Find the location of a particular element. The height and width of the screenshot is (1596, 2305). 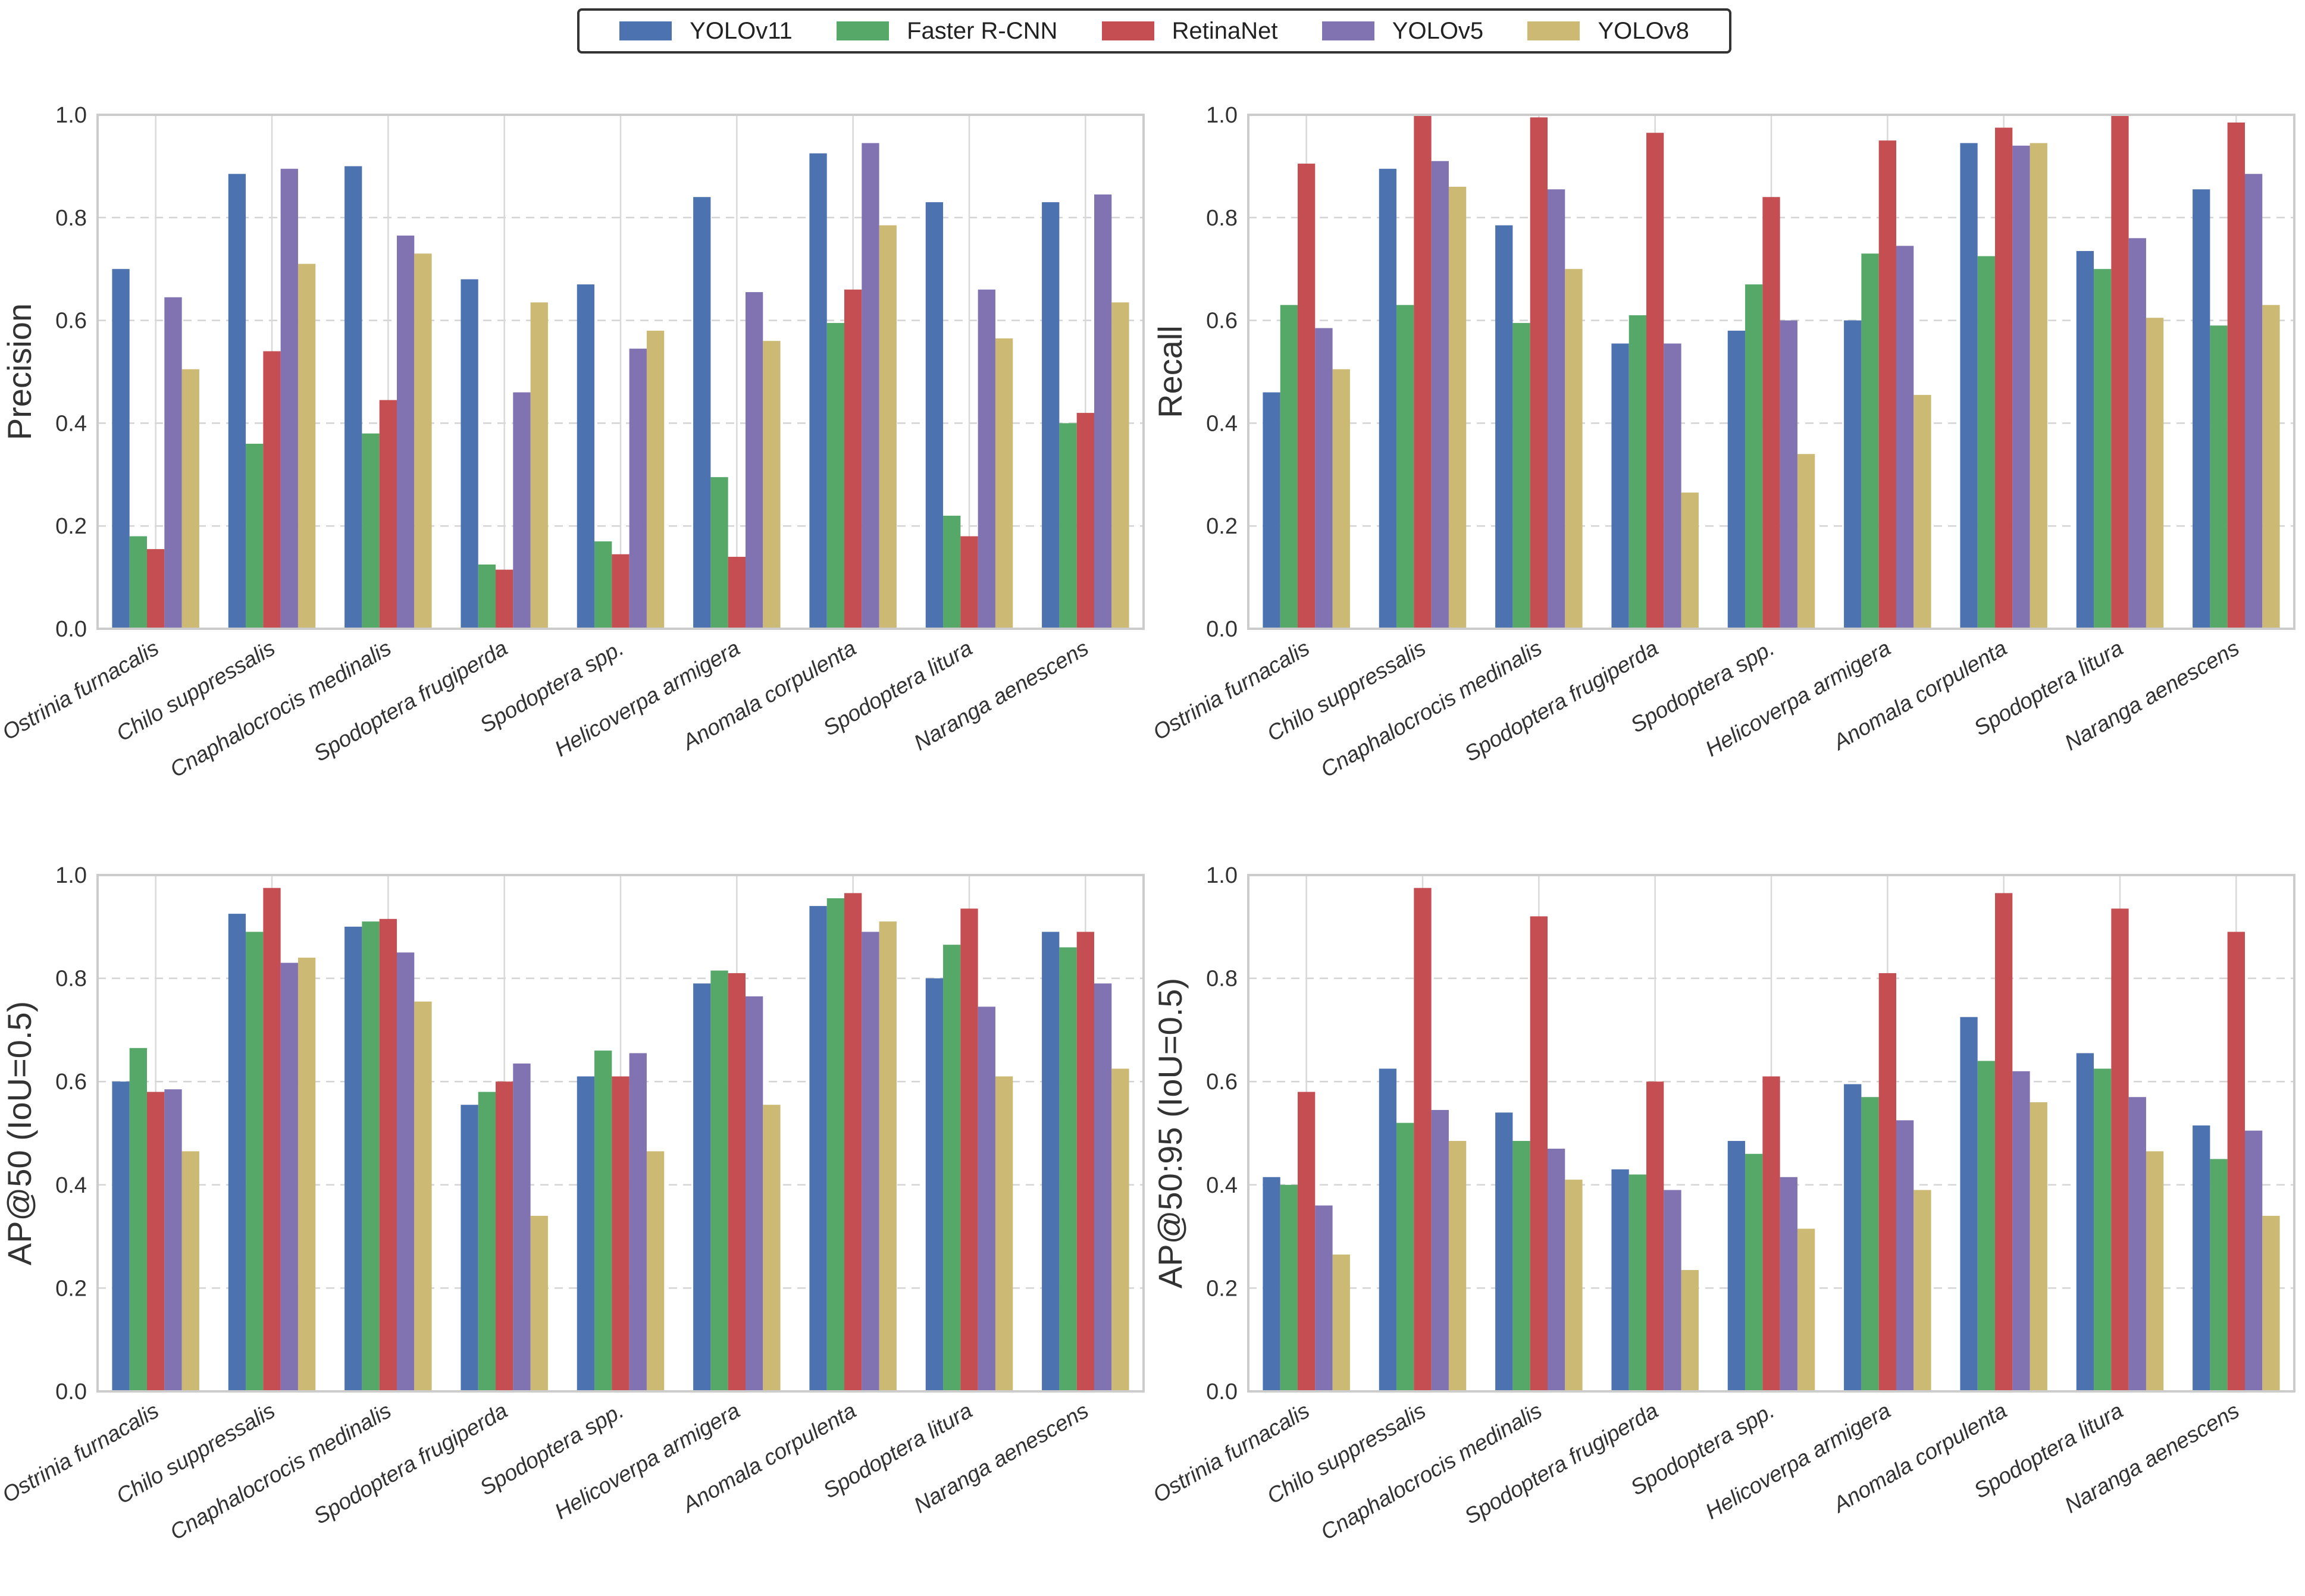

y-axis-label: Precision is located at coordinates (19, 371).